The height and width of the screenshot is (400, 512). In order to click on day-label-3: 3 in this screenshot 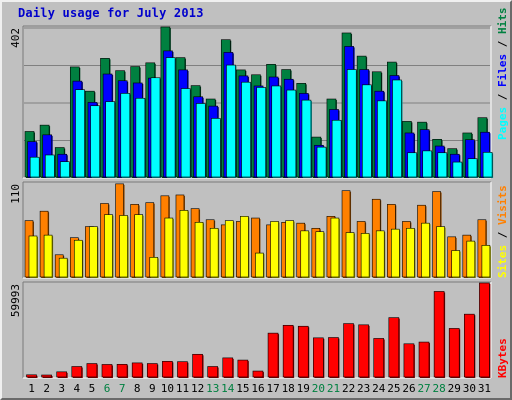, I will do `click(61, 388)`.